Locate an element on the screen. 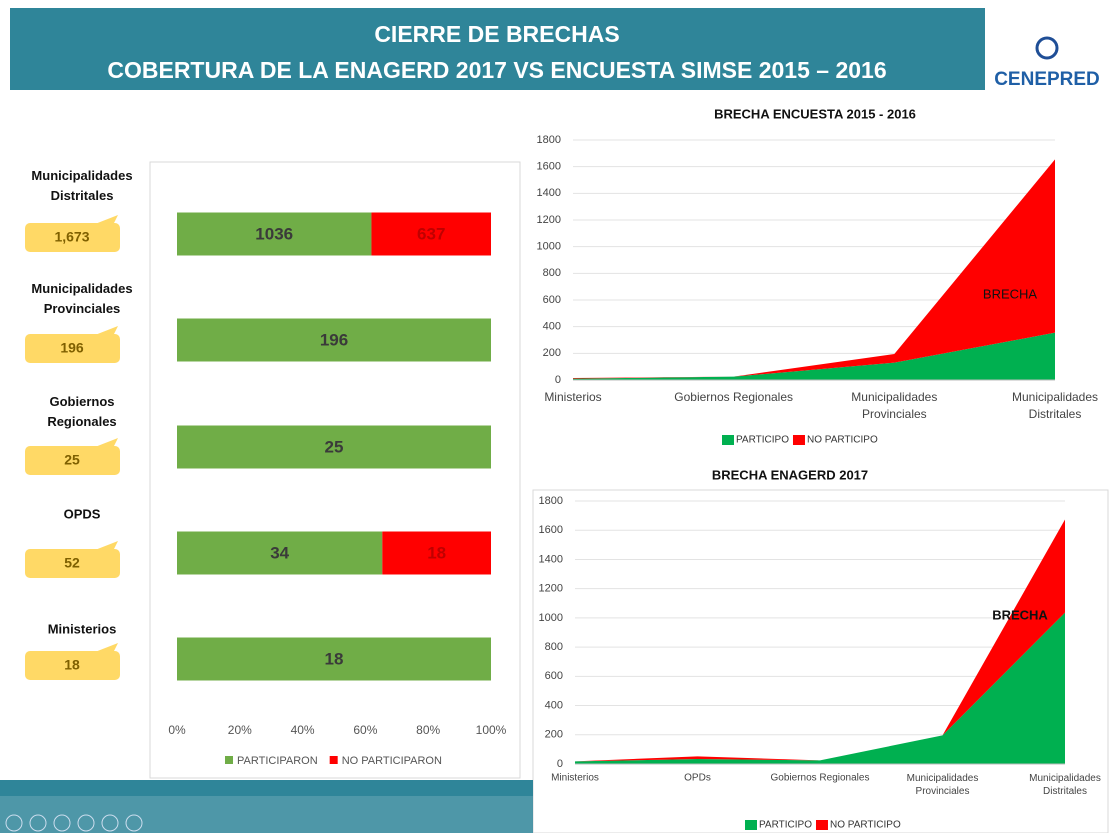 This screenshot has width=1111, height=833. x-tick-label: 0% is located at coordinates (177, 730).